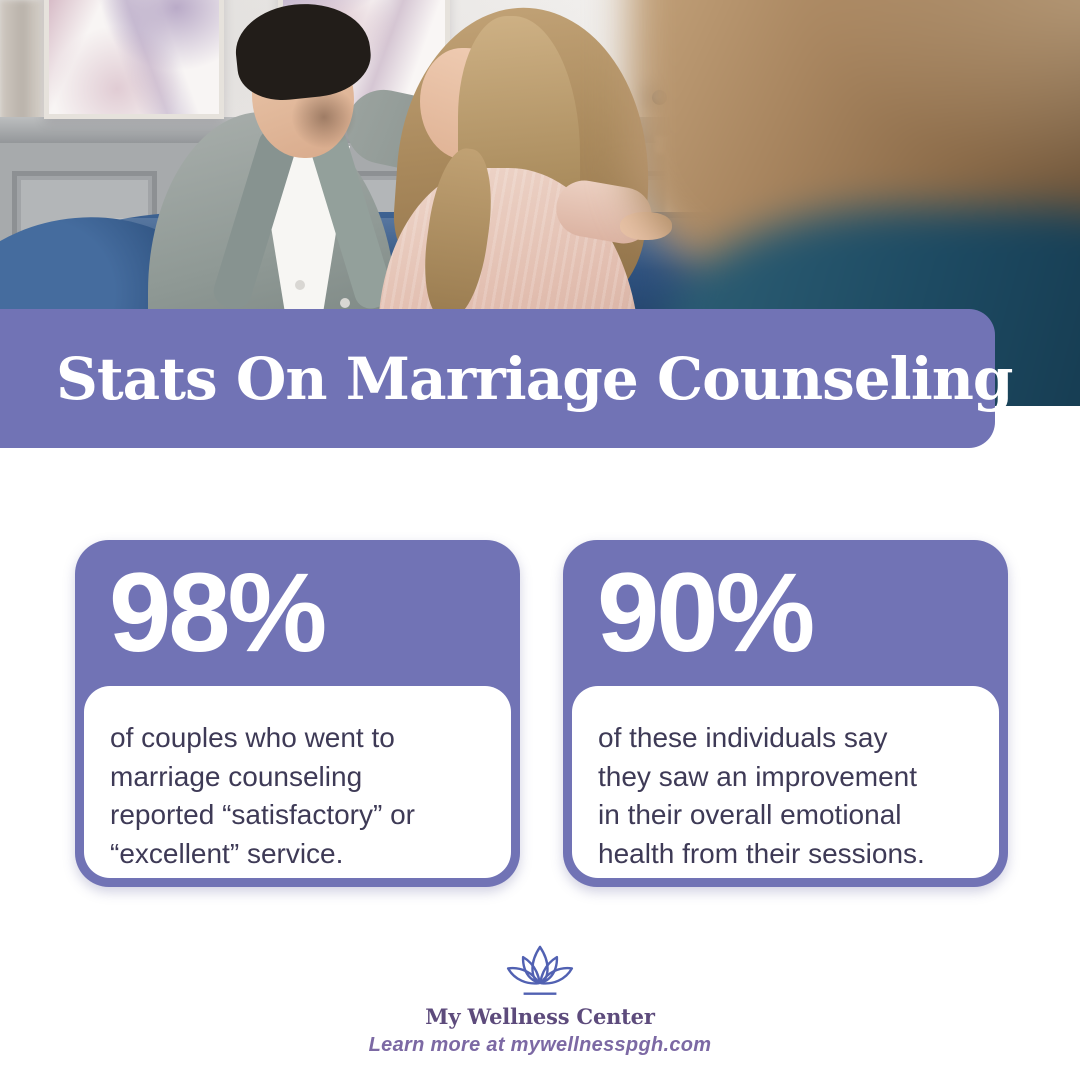 The height and width of the screenshot is (1080, 1080). I want to click on stat-value: 90%, so click(706, 612).